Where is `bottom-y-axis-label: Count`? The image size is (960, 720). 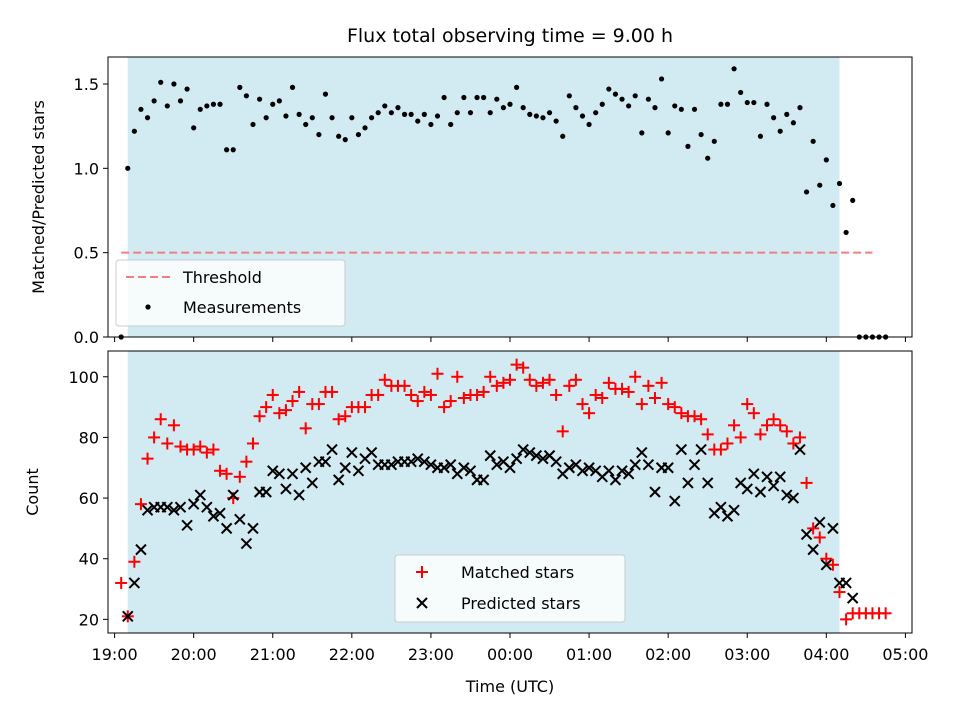
bottom-y-axis-label: Count is located at coordinates (32, 492).